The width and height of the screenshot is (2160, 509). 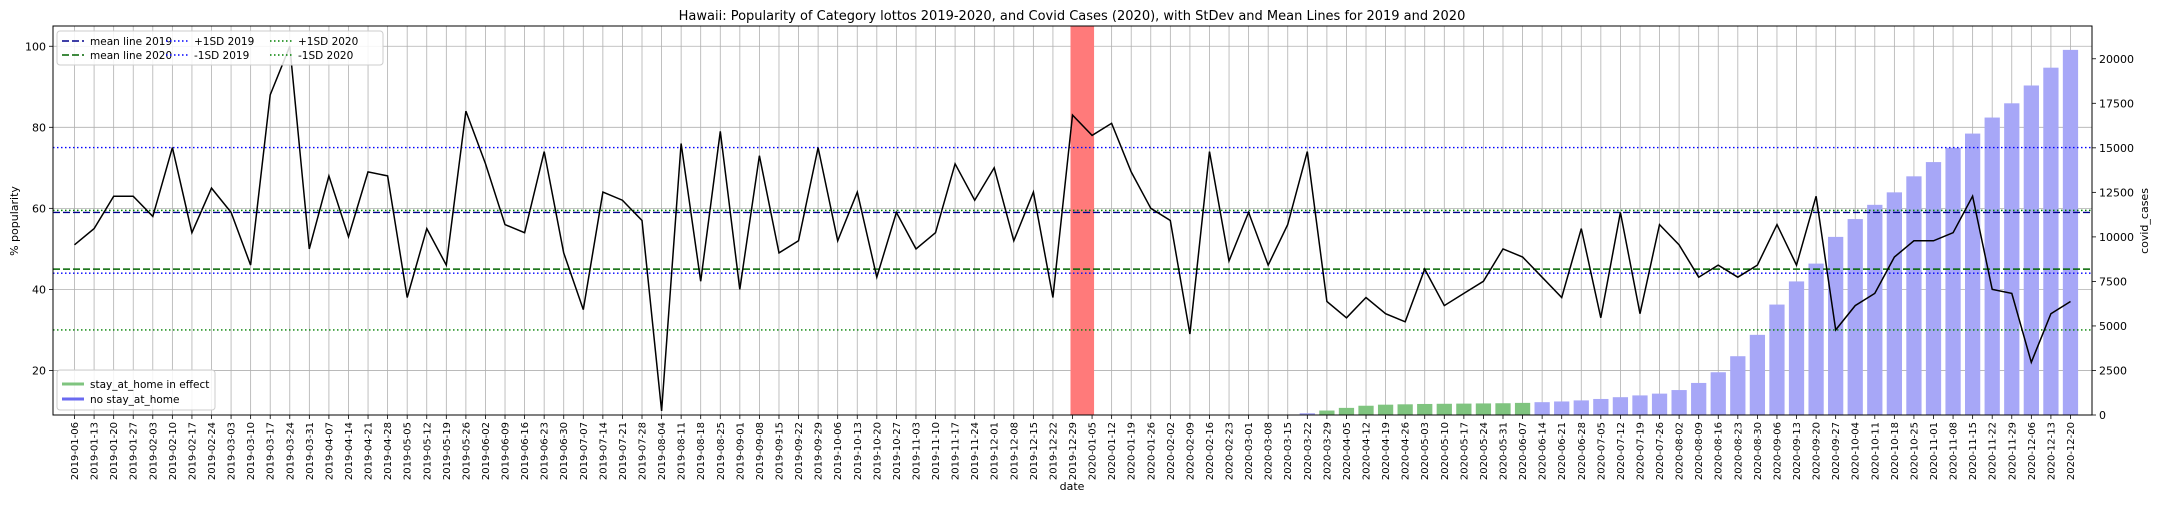 I want to click on x-tick-label: 2020-02-23, so click(x=1230, y=451).